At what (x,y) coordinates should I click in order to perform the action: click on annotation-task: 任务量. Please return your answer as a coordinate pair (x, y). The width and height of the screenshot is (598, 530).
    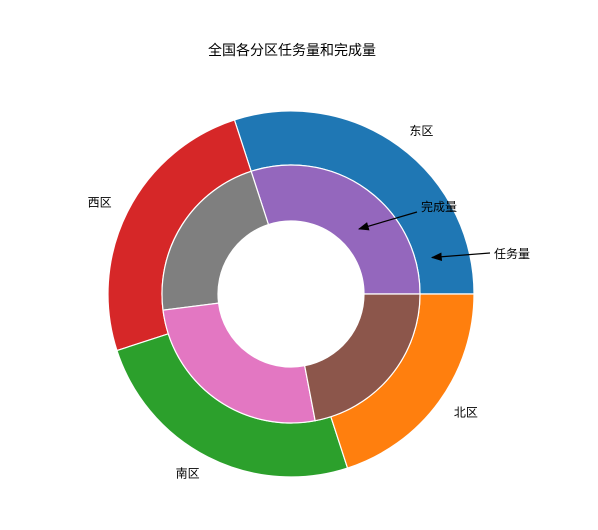
    Looking at the image, I should click on (480, 254).